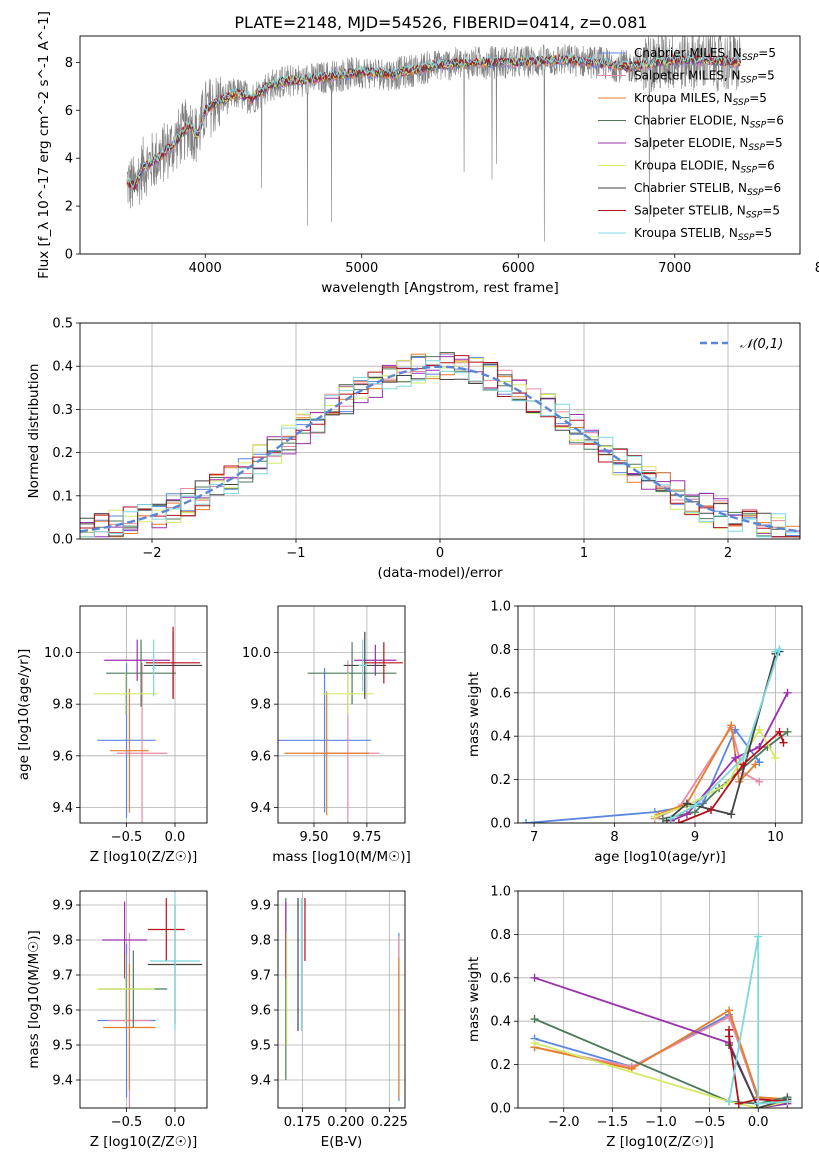 The width and height of the screenshot is (819, 1170). I want to click on spectrum-xlabel: wavelength [Angstrom, rest frame], so click(440, 288).